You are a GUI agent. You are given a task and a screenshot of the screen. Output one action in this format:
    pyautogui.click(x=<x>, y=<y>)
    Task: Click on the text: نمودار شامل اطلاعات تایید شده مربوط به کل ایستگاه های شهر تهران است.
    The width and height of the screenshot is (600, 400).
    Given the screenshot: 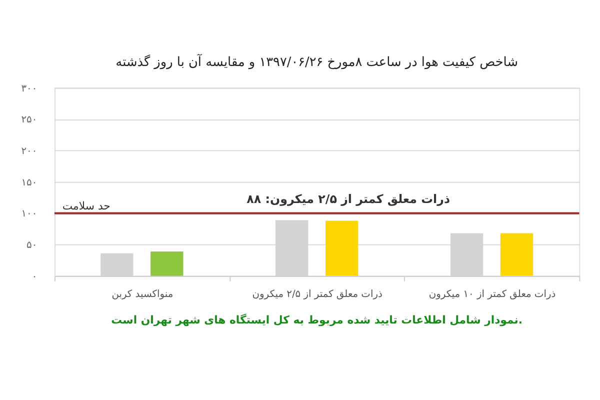 What is the action you would take?
    pyautogui.click(x=317, y=319)
    